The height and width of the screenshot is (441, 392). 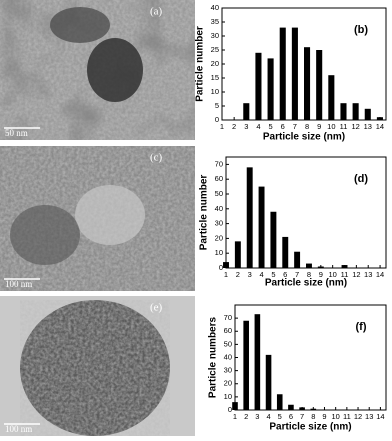 I want to click on y-axis-label: Particle numbers, so click(x=213, y=357).